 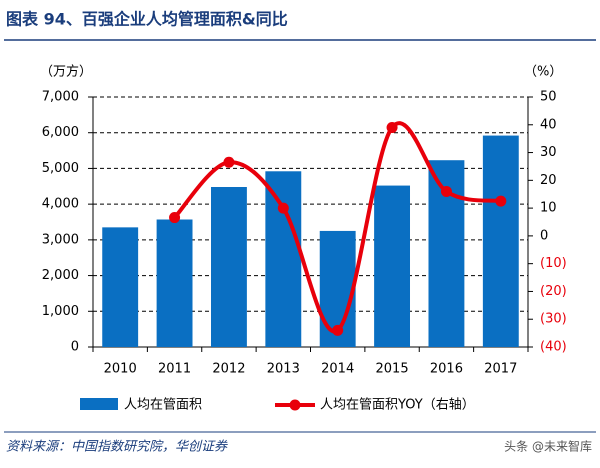 What do you see at coordinates (60, 168) in the screenshot?
I see `y-tick-label: 5,000` at bounding box center [60, 168].